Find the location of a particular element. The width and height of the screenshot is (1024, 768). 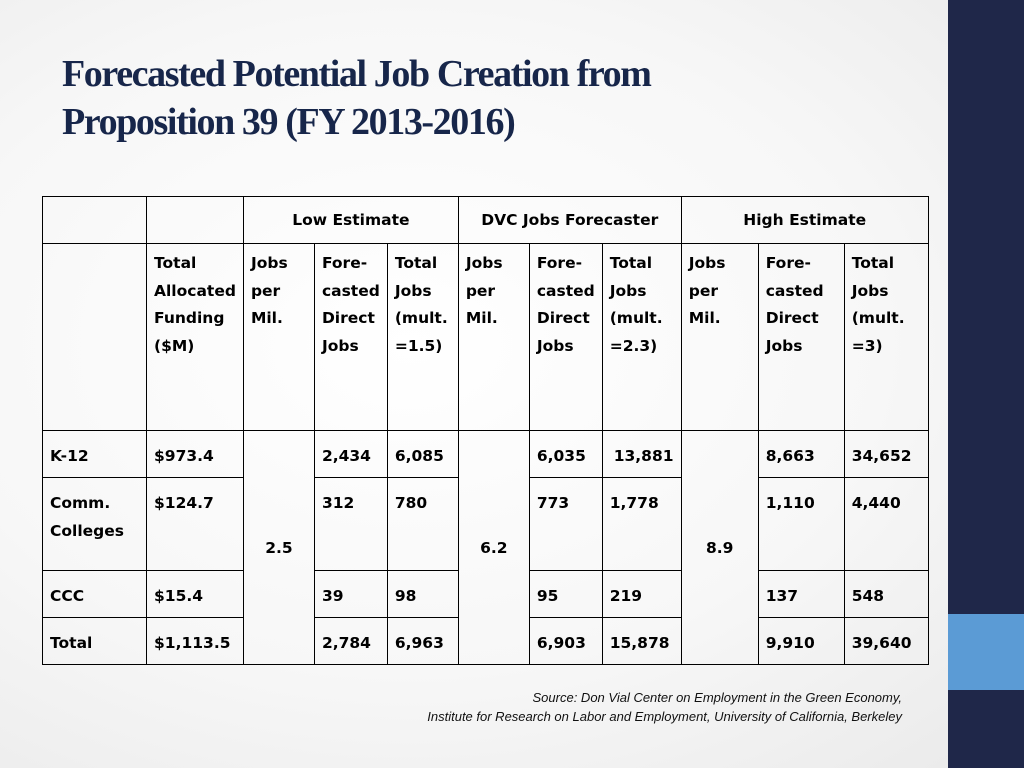

cell-dvc-direct: 6,903 is located at coordinates (565, 641).